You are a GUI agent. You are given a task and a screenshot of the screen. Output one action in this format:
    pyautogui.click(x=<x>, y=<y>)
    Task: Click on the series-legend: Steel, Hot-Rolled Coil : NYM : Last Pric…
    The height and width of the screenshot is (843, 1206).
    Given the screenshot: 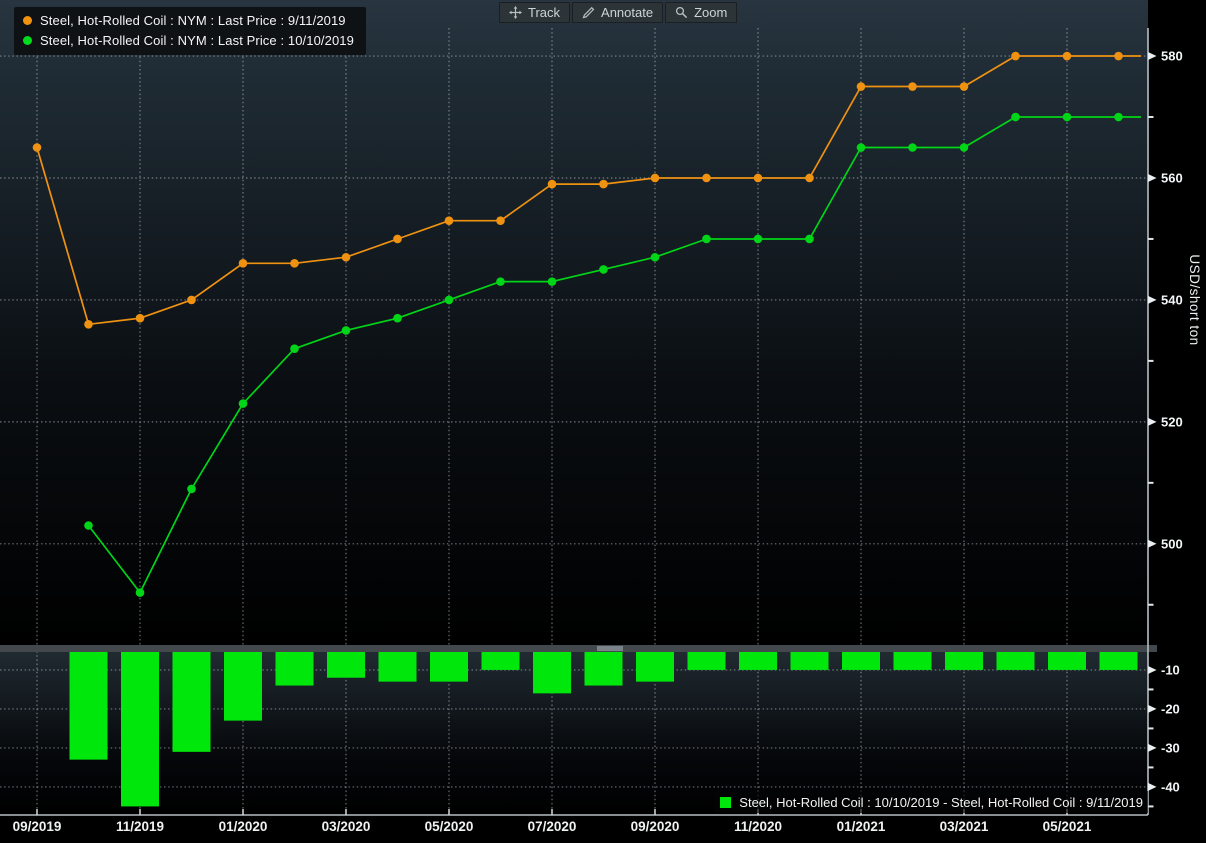 What is the action you would take?
    pyautogui.click(x=190, y=31)
    